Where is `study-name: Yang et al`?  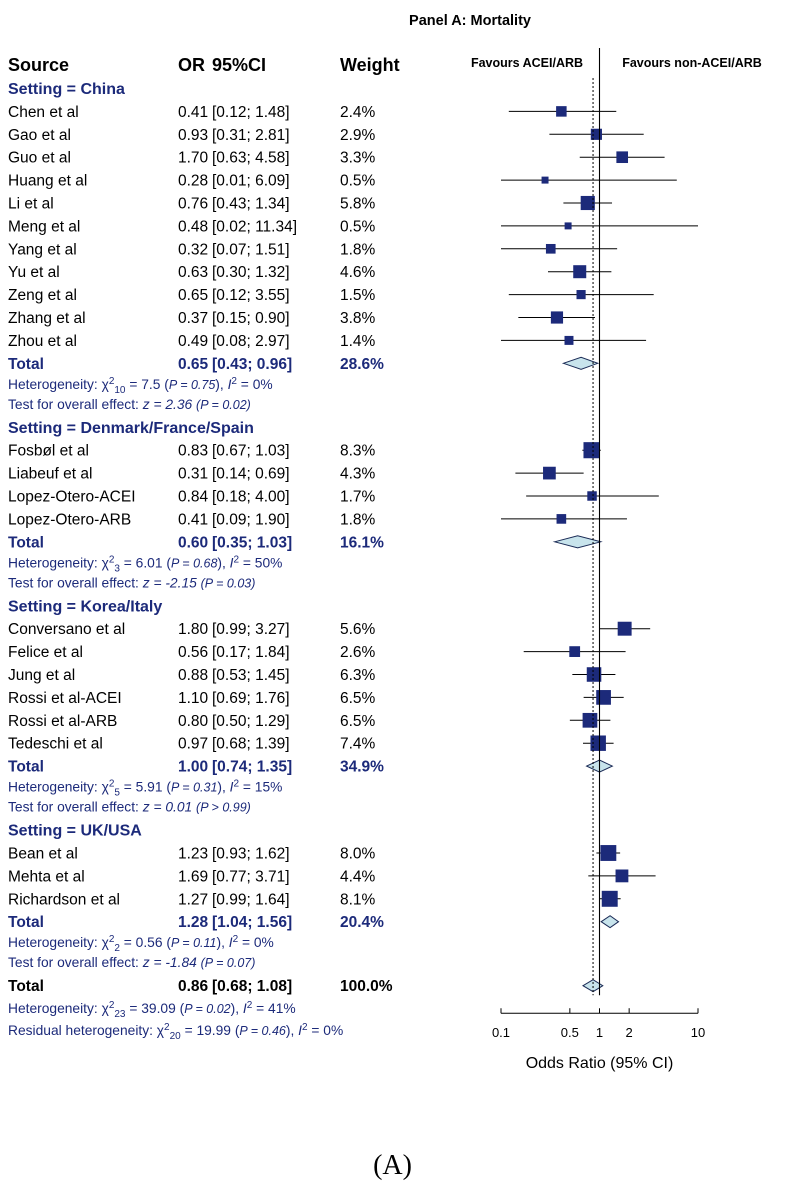
study-name: Yang et al is located at coordinates (42, 249).